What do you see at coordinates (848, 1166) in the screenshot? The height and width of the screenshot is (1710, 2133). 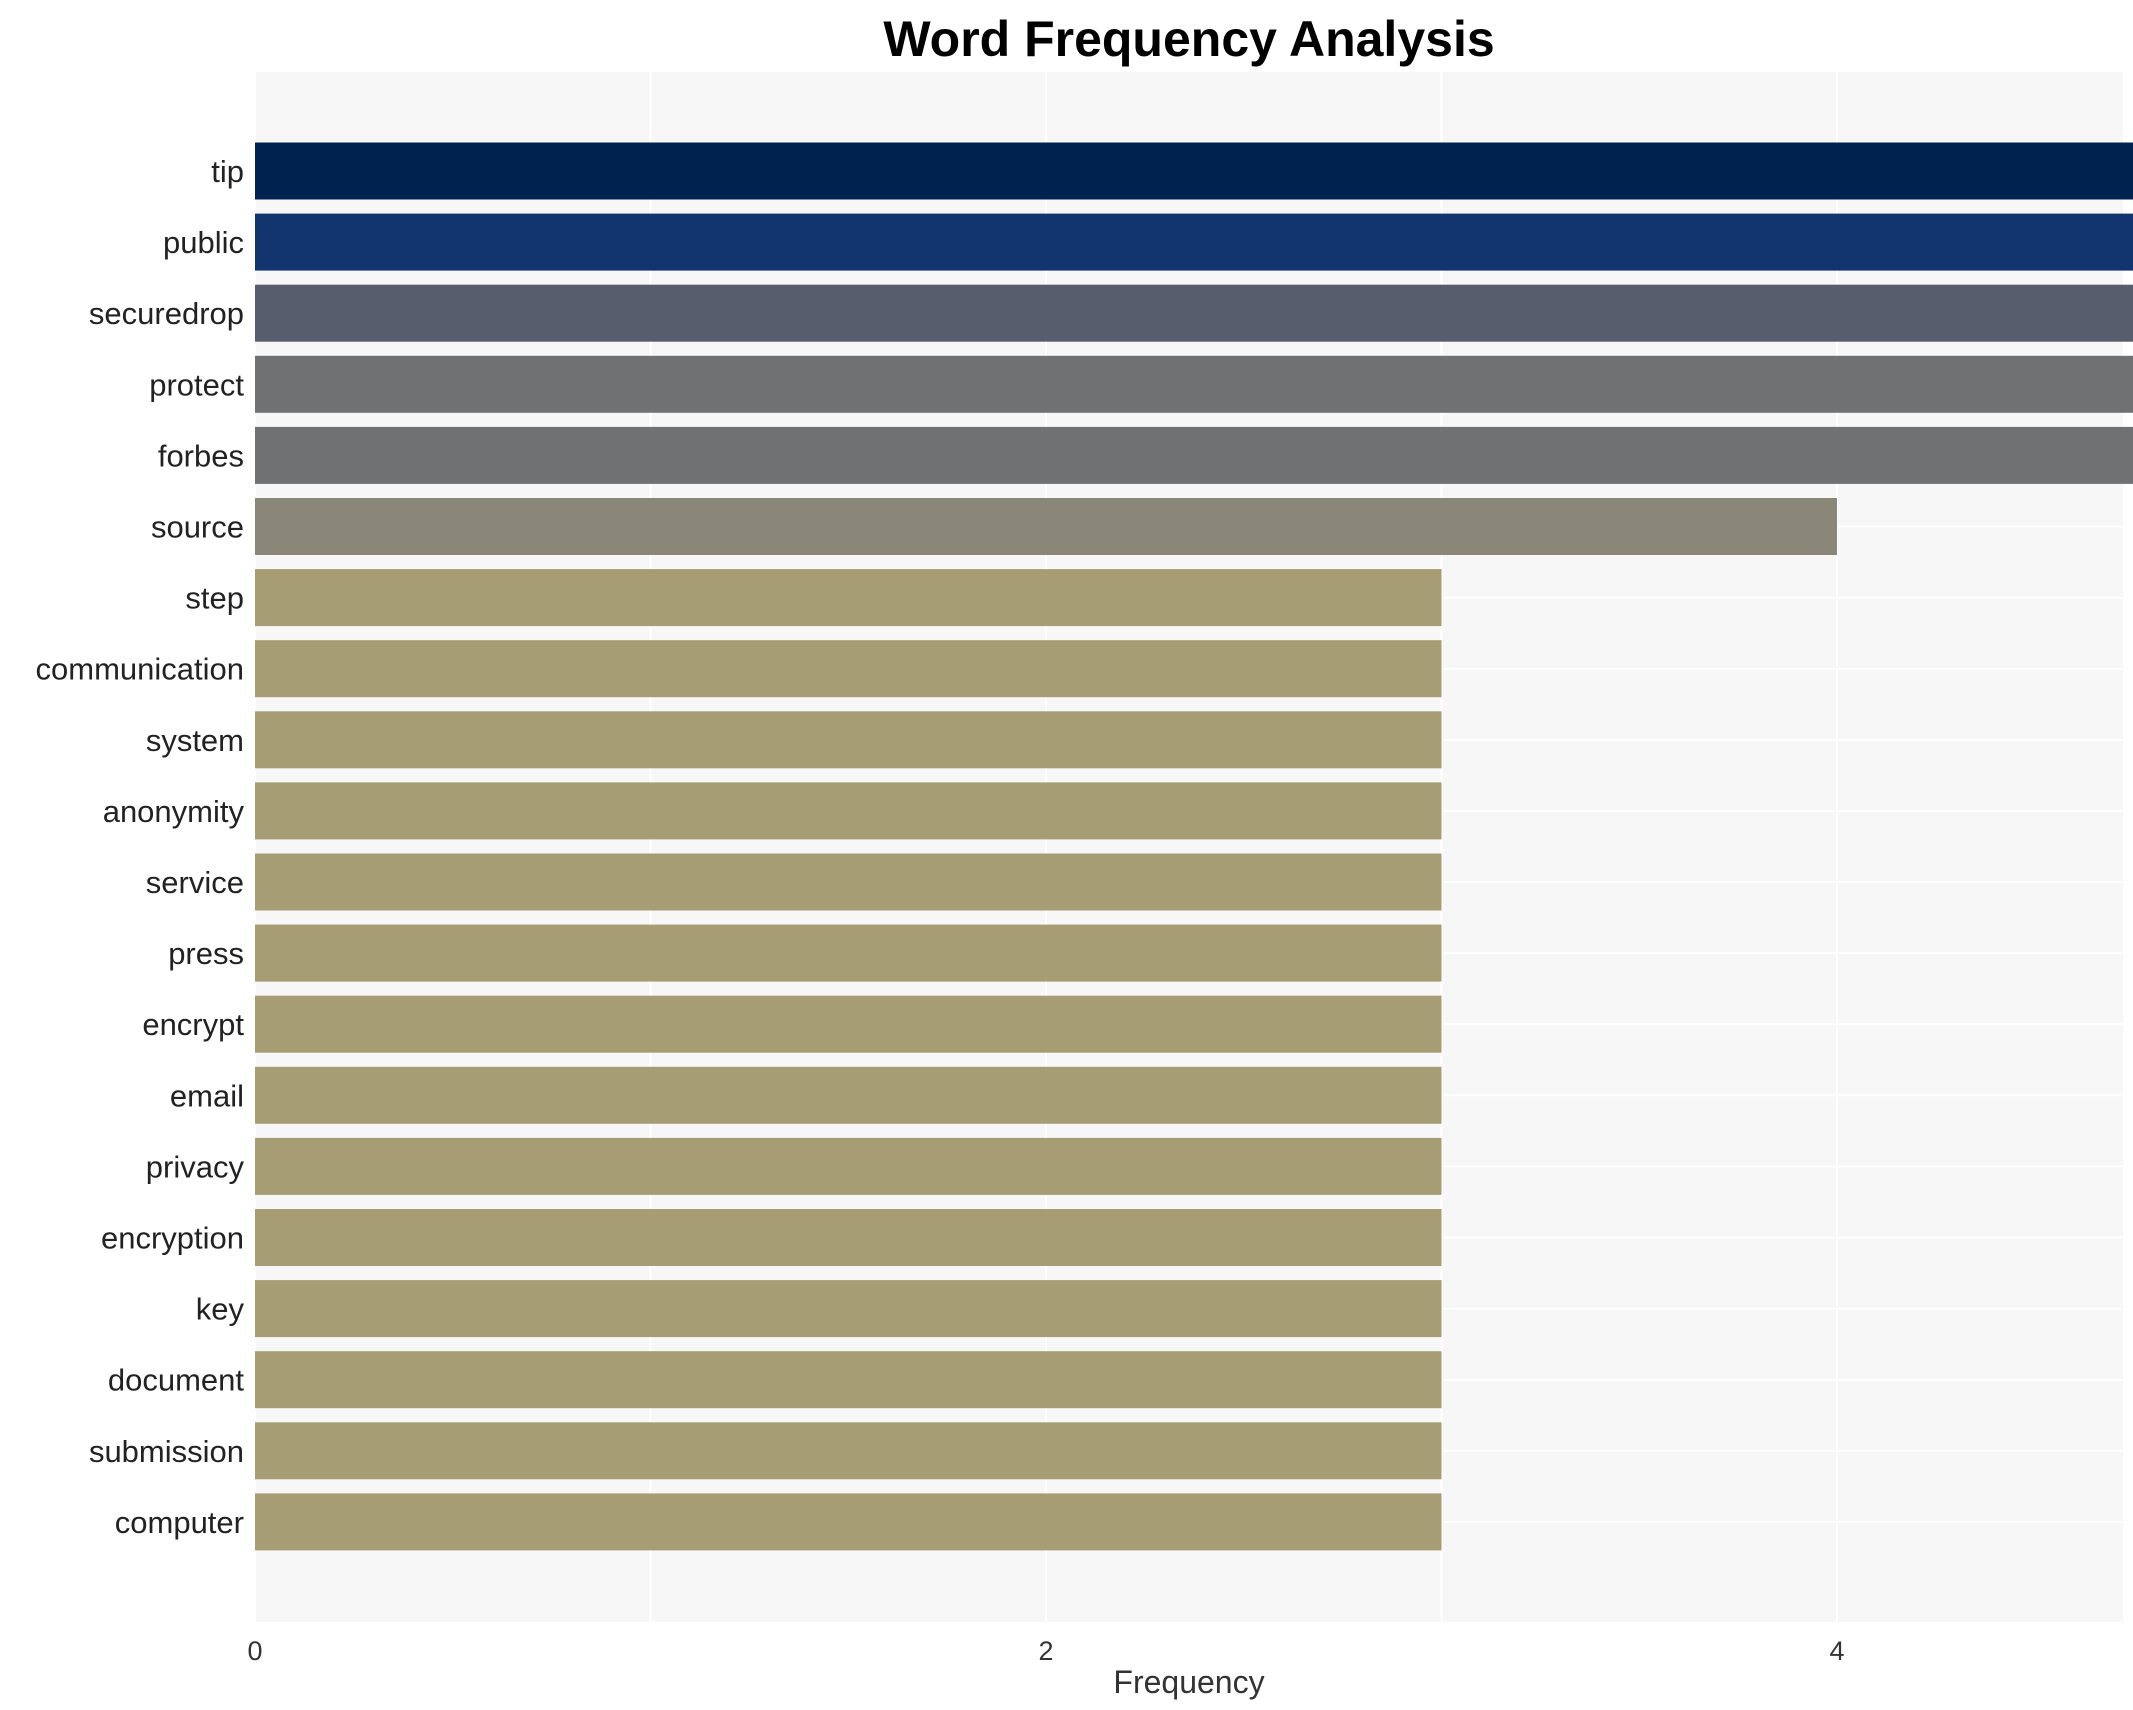 I see `bar-privacy` at bounding box center [848, 1166].